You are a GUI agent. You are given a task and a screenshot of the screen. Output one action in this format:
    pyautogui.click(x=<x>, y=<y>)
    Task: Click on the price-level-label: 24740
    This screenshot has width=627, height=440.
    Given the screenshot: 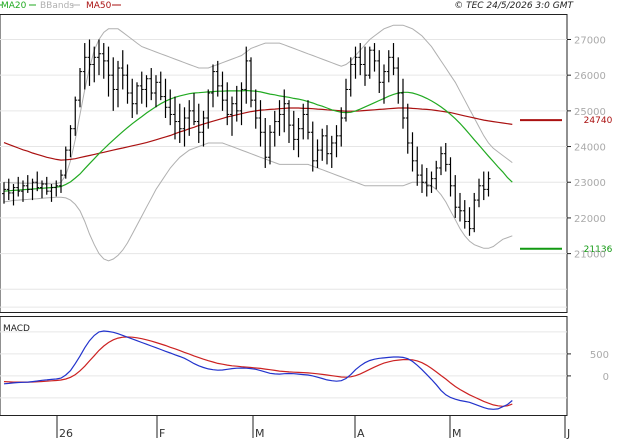 What is the action you would take?
    pyautogui.click(x=598, y=121)
    